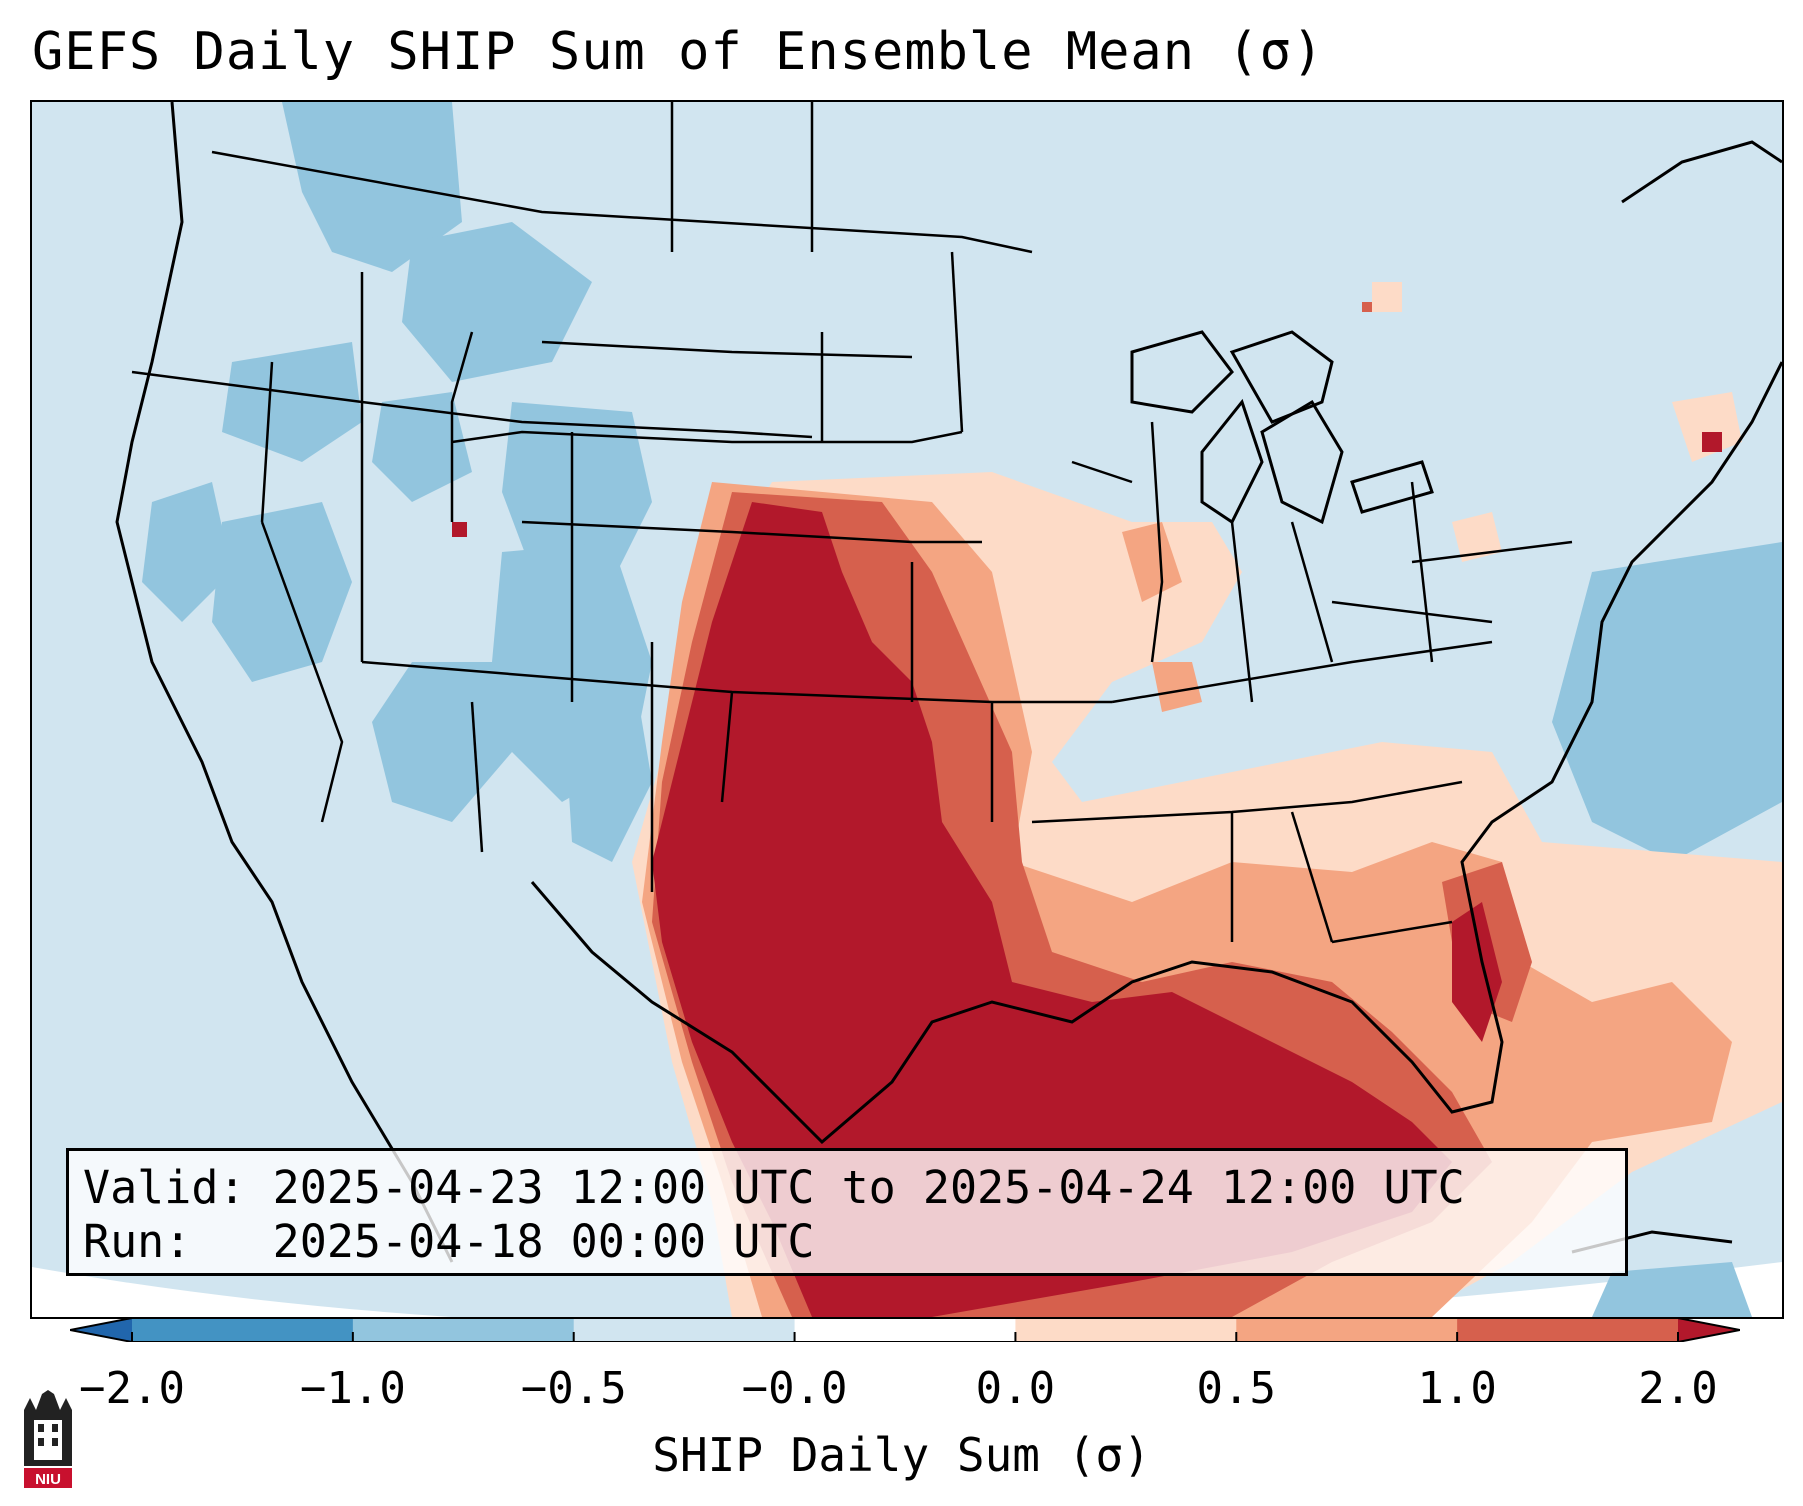  Describe the element at coordinates (48, 1479) in the screenshot. I see `svg-text: NIU` at that location.